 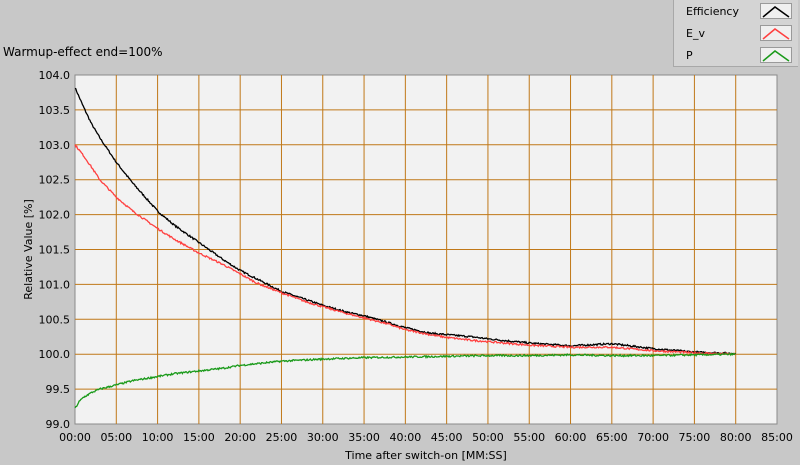 I want to click on x-tick-label: 75:00, so click(x=695, y=437).